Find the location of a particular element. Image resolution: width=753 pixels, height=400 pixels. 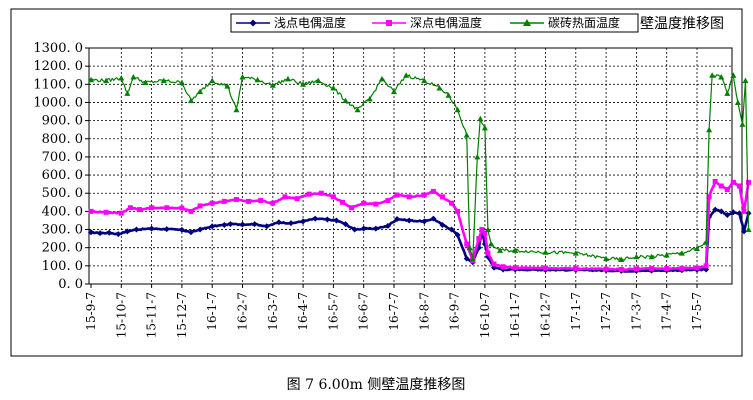

x-tick-label: 15-10-7 is located at coordinates (121, 315).